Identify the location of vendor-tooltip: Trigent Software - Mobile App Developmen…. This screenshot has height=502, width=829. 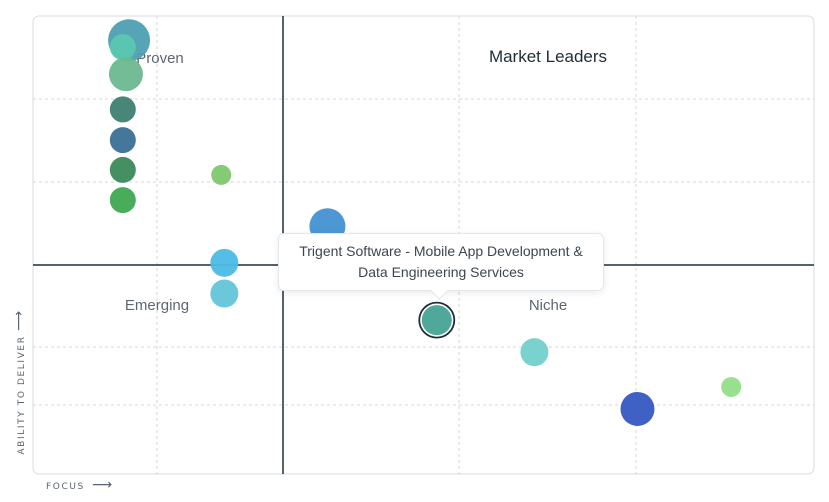
(441, 262).